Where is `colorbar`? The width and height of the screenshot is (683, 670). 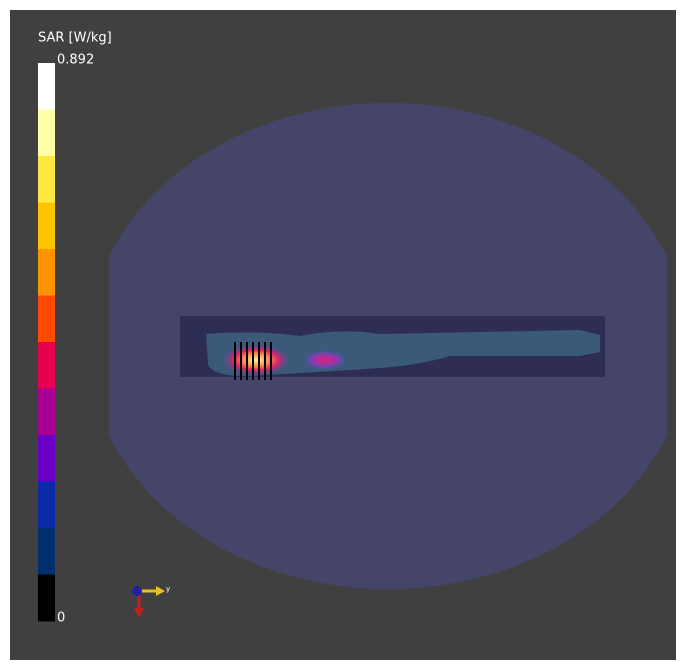 colorbar is located at coordinates (46, 342).